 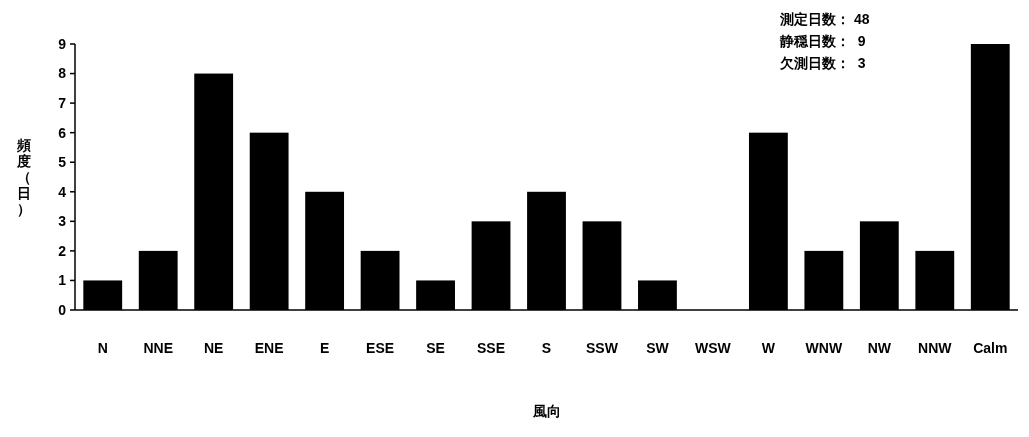 What do you see at coordinates (879, 348) in the screenshot?
I see `x-tick-label: NW` at bounding box center [879, 348].